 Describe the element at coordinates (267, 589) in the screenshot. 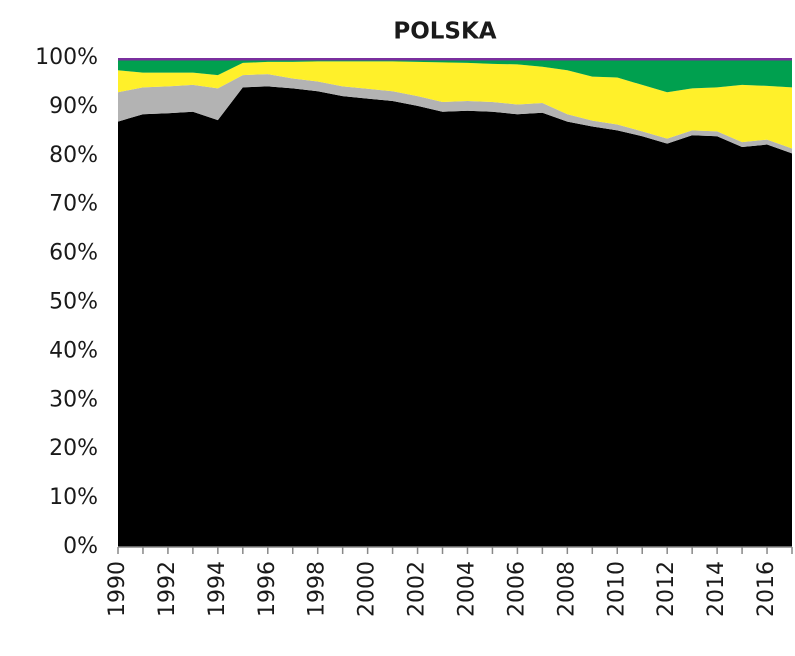

I see `x-tick-label: 1996` at that location.